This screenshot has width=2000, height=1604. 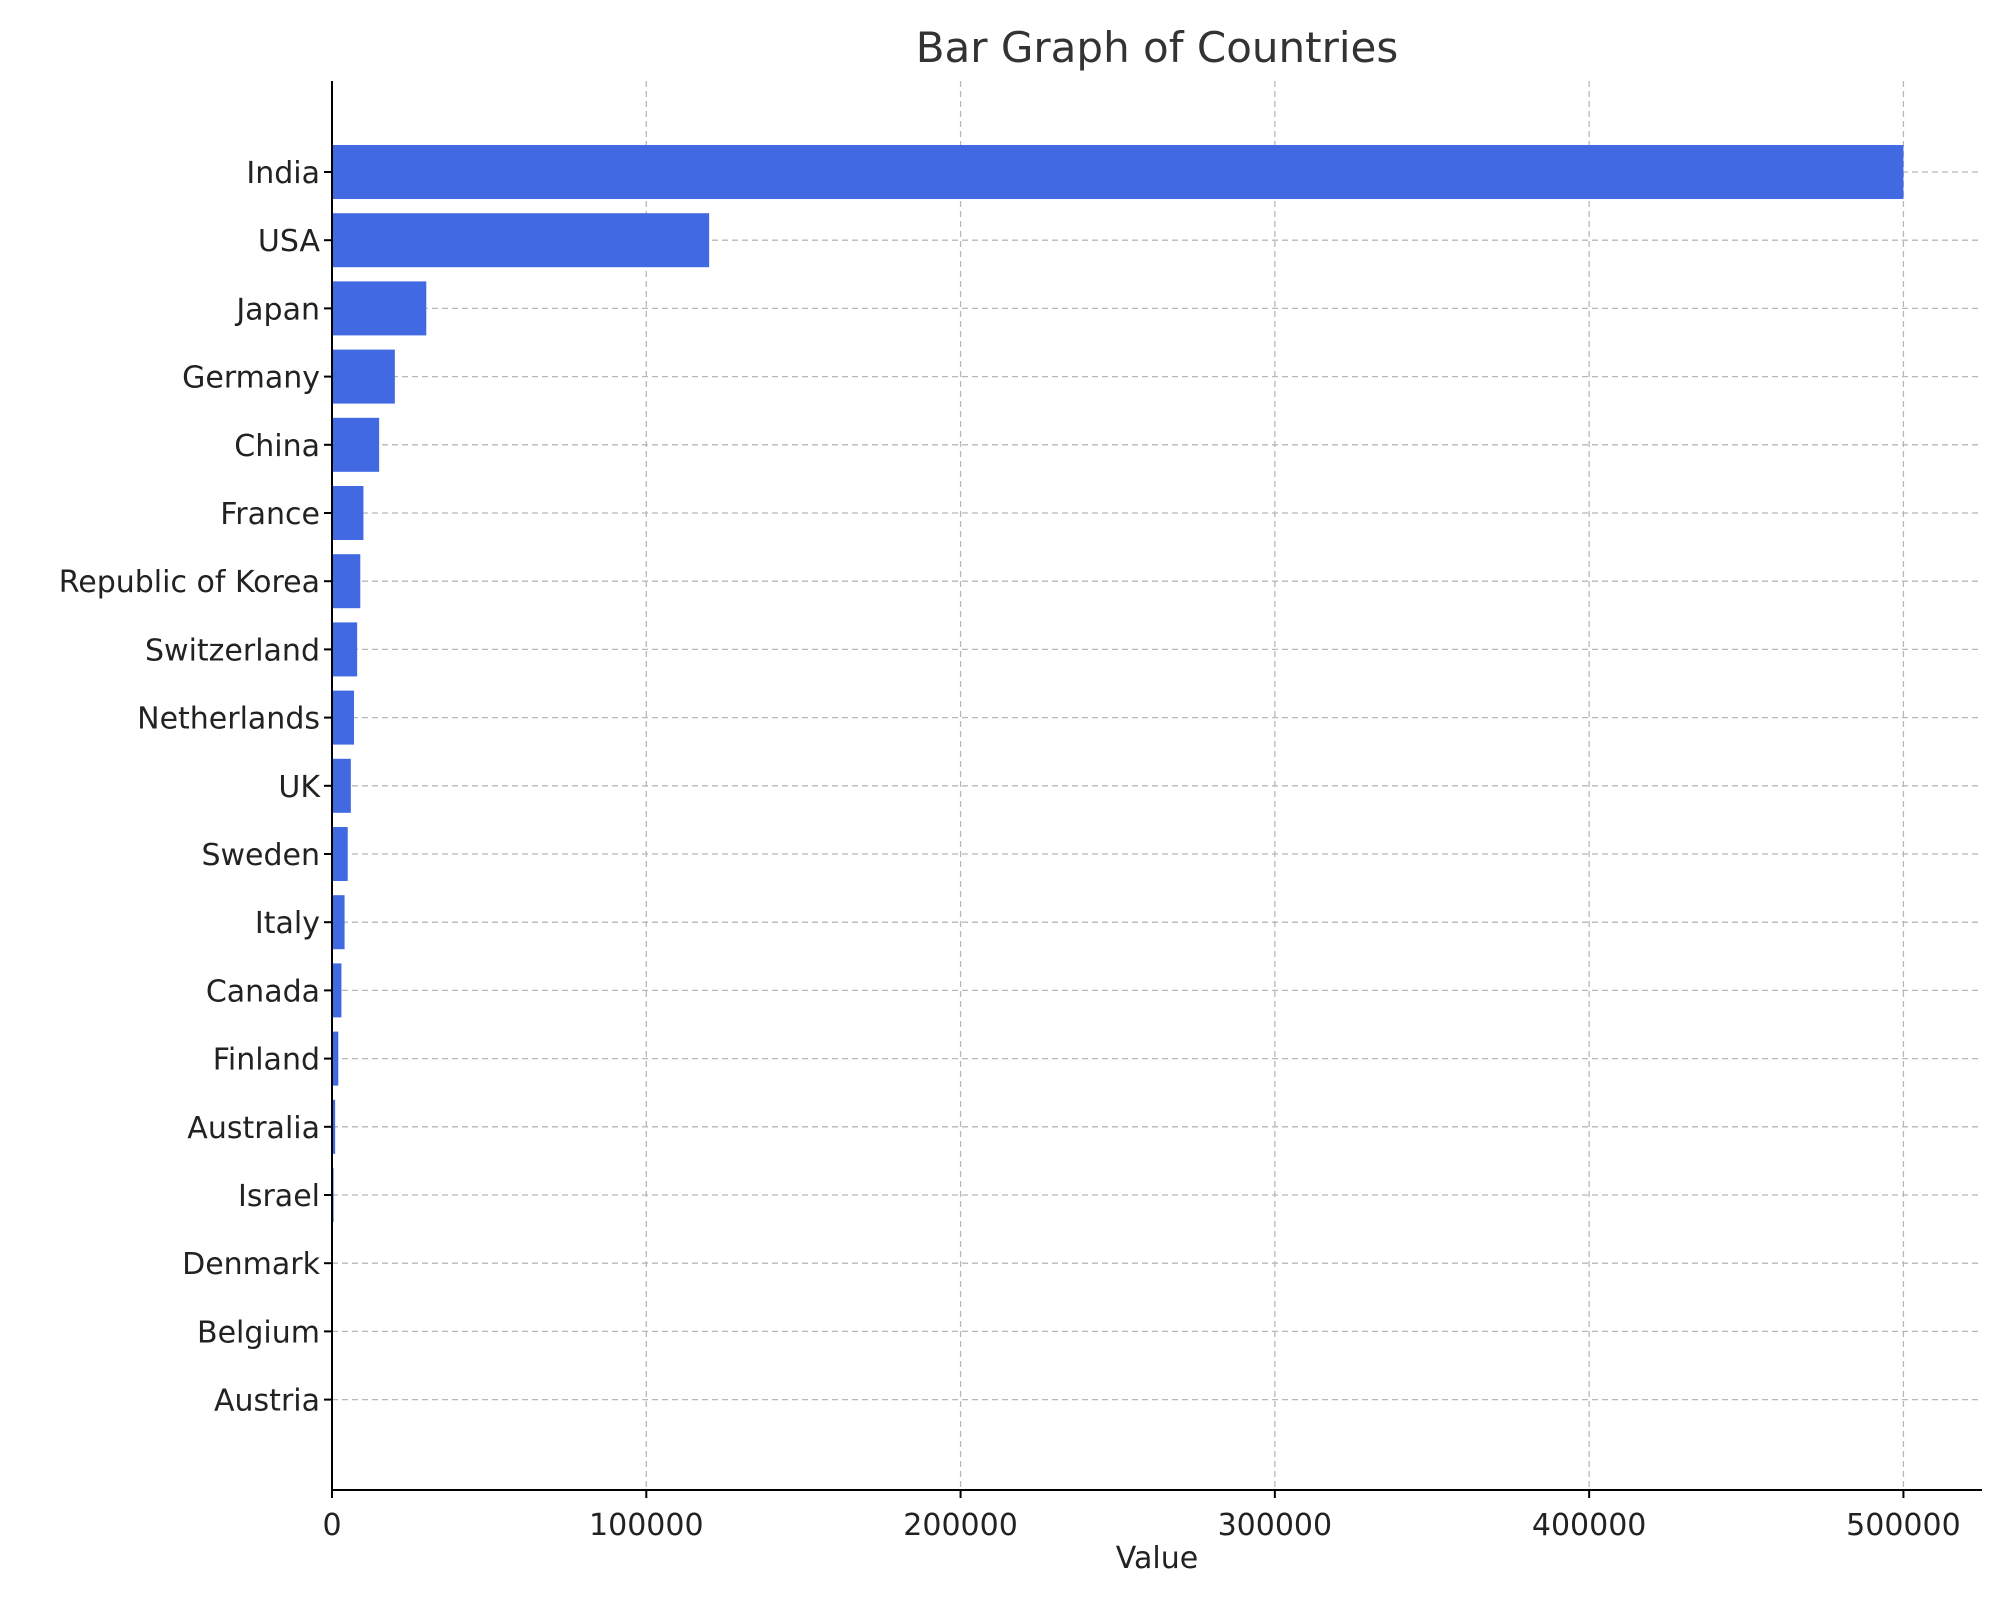 What do you see at coordinates (266, 1060) in the screenshot?
I see `y-tick-label: Finland` at bounding box center [266, 1060].